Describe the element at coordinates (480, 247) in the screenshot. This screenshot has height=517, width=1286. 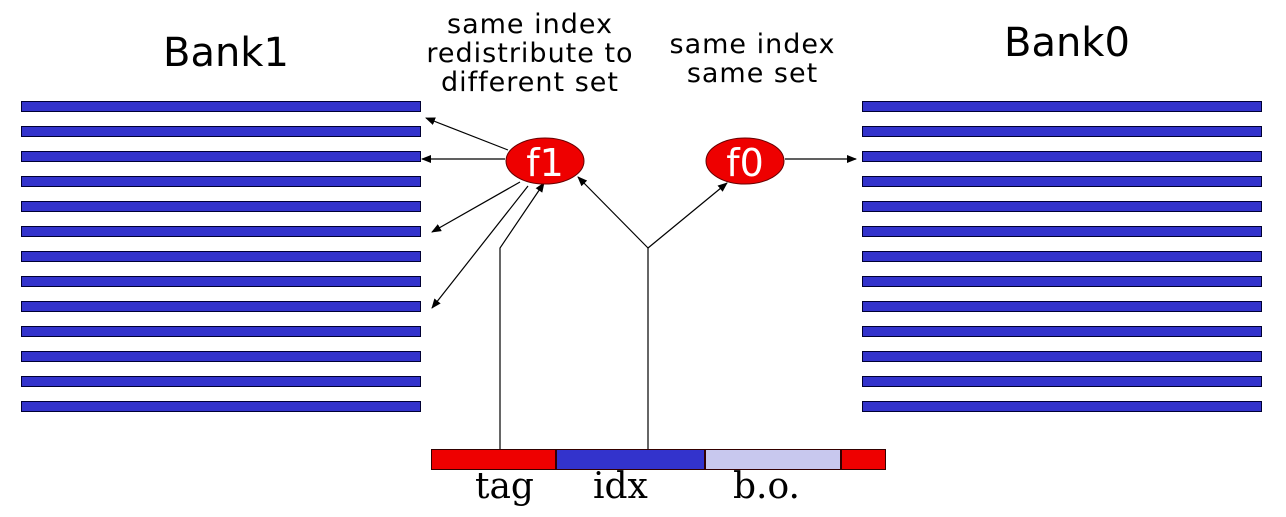
I see `arrow-f1-set-d` at that location.